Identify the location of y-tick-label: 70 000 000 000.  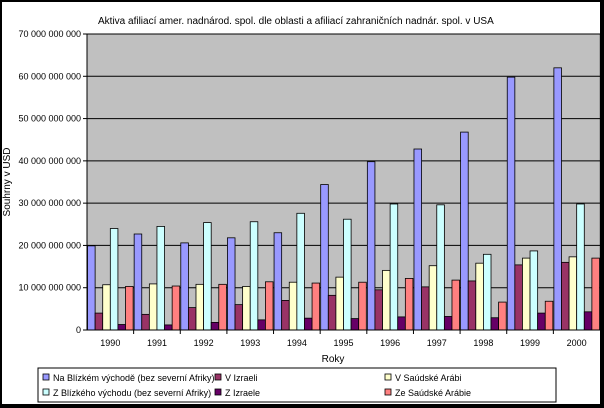
(49, 34).